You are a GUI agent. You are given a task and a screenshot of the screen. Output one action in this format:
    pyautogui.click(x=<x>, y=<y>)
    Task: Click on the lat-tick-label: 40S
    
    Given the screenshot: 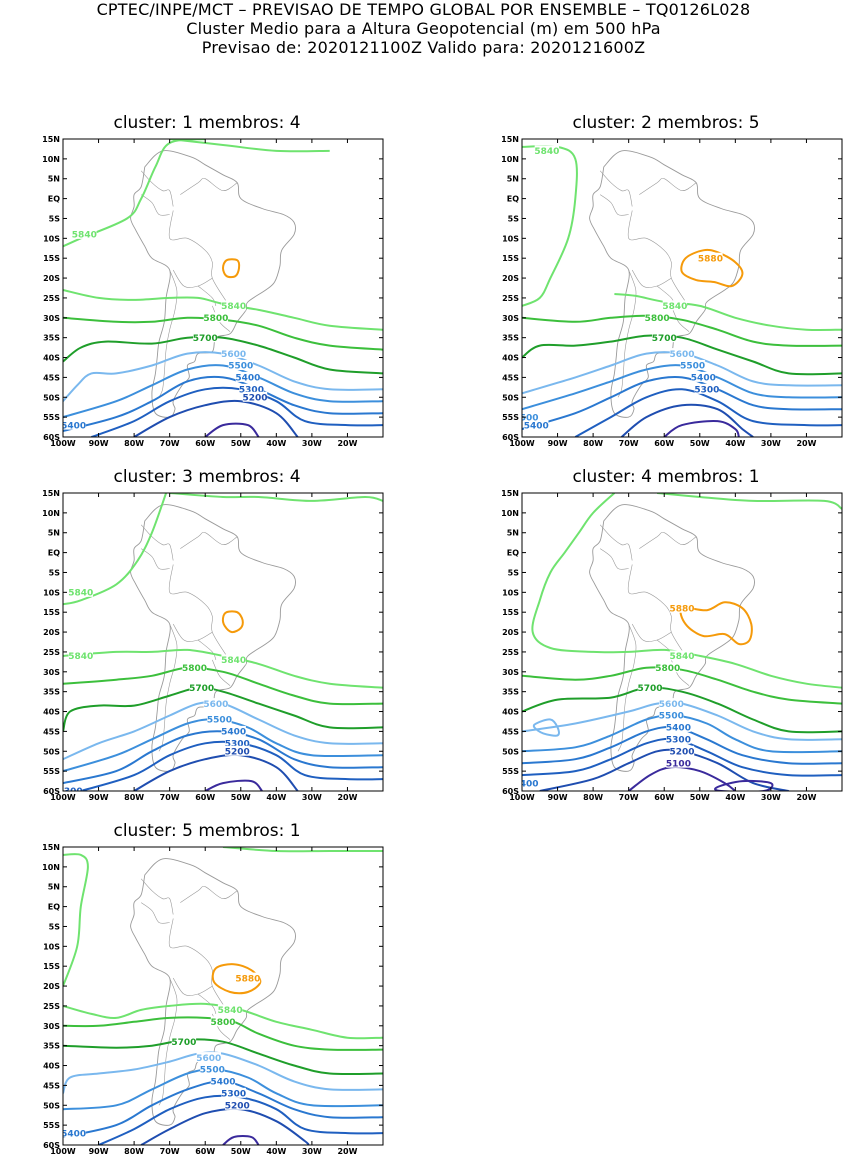 What is the action you would take?
    pyautogui.click(x=510, y=712)
    